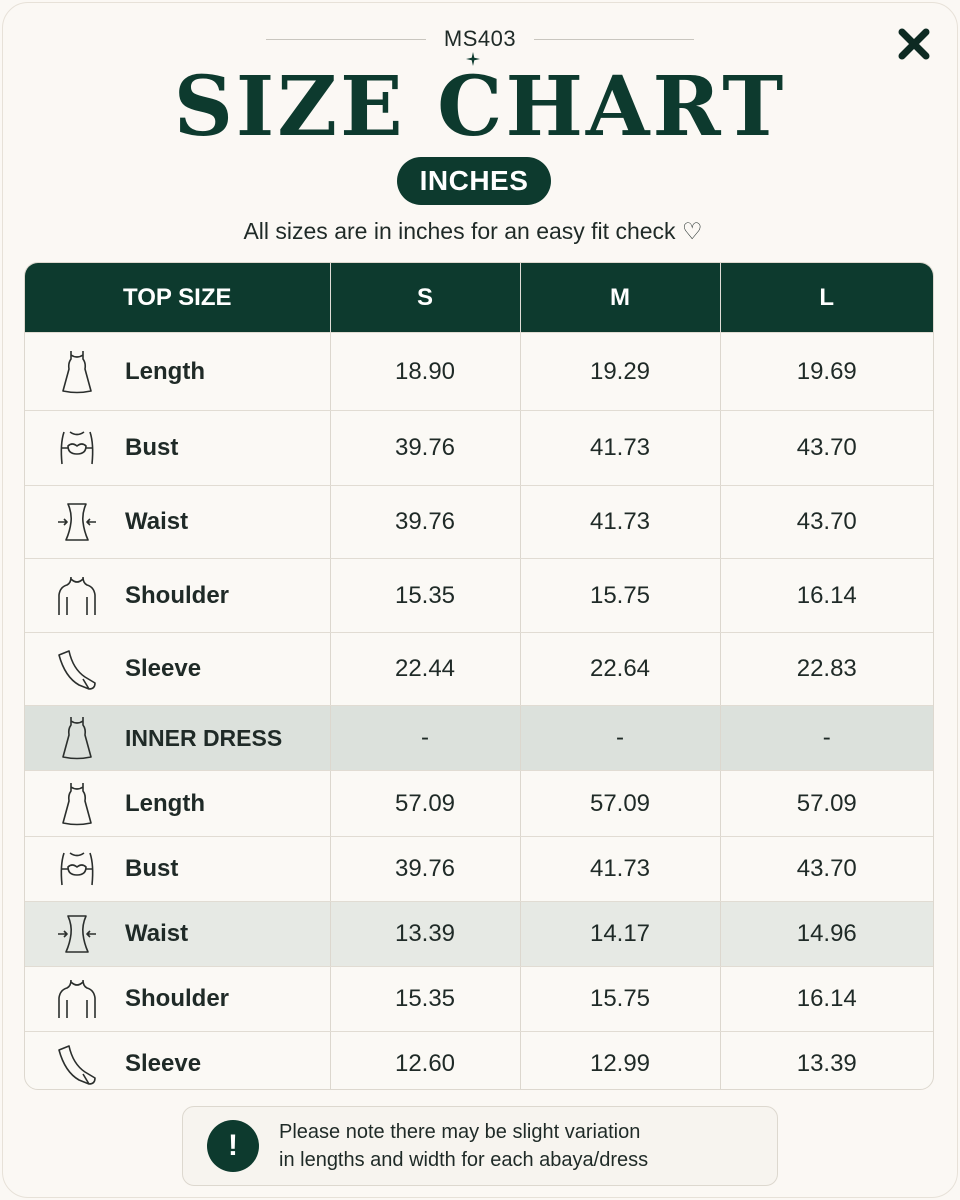  What do you see at coordinates (826, 1063) in the screenshot?
I see `value-cell-l: 13.39` at bounding box center [826, 1063].